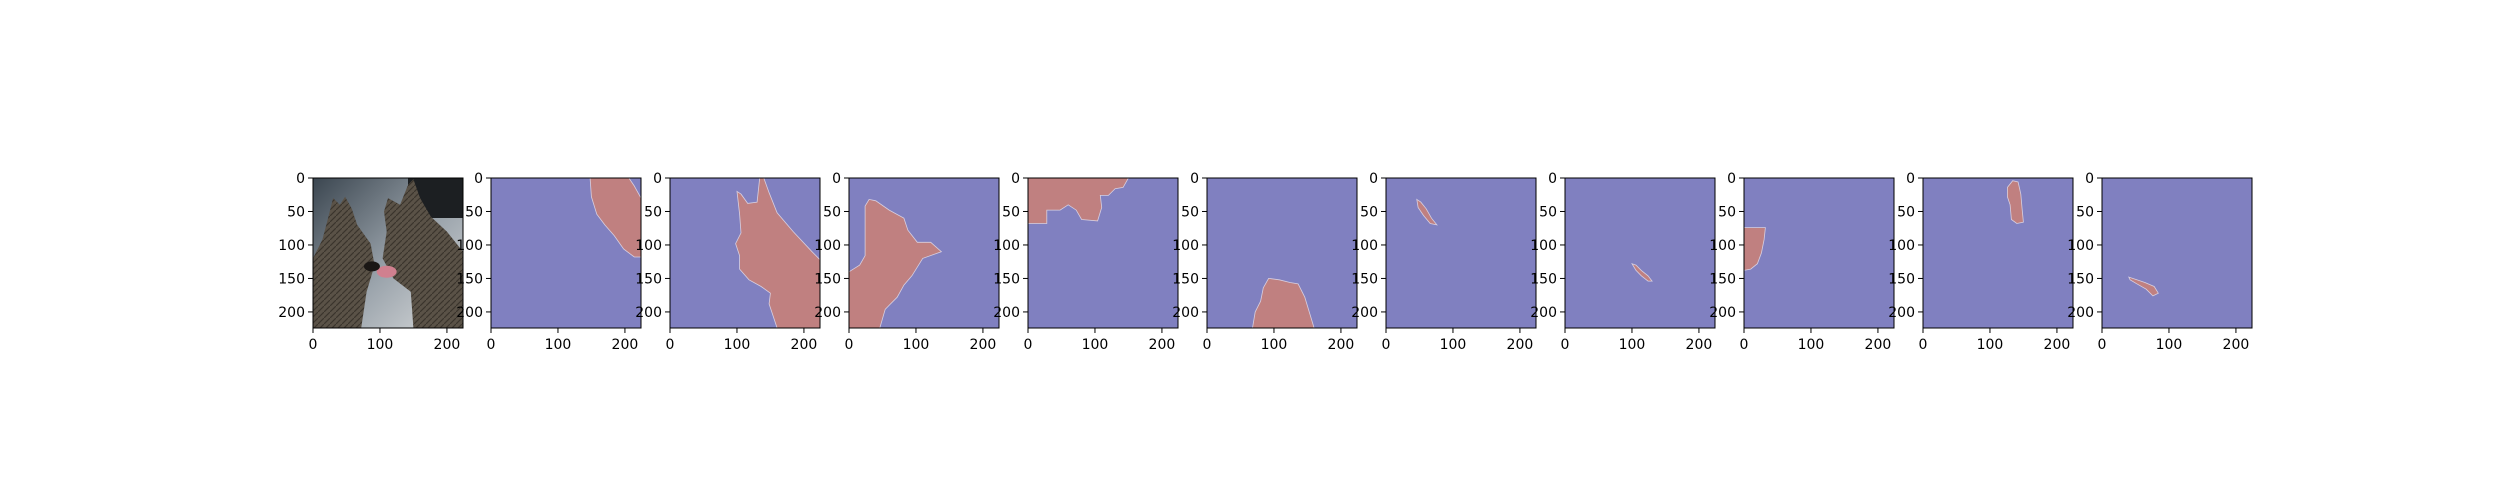  What do you see at coordinates (422, 253) in the screenshot?
I see `dog-right` at bounding box center [422, 253].